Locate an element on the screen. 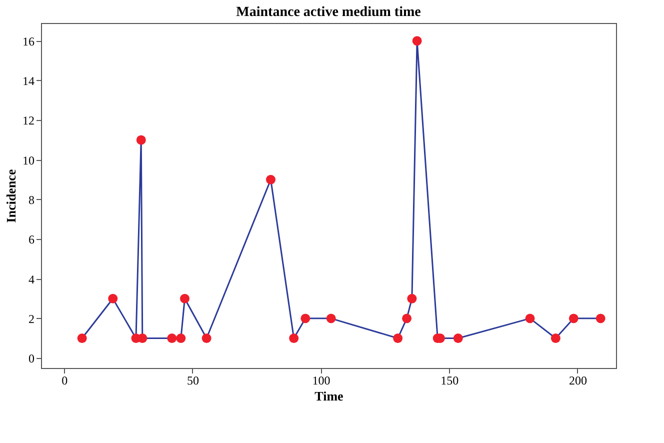 The height and width of the screenshot is (443, 664). y-tick-label: 10 is located at coordinates (28, 160).